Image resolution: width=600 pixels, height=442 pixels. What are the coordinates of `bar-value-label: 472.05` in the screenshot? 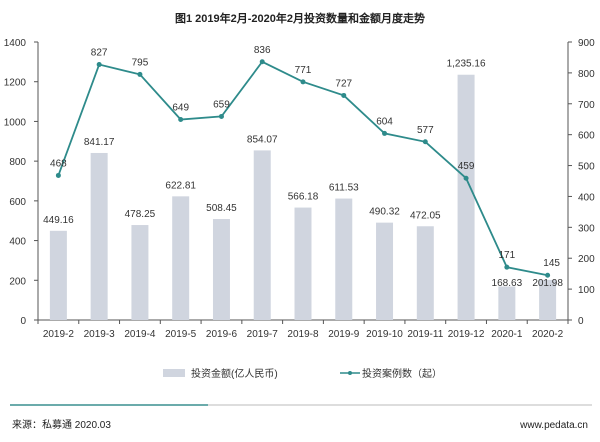 It's located at (425, 215).